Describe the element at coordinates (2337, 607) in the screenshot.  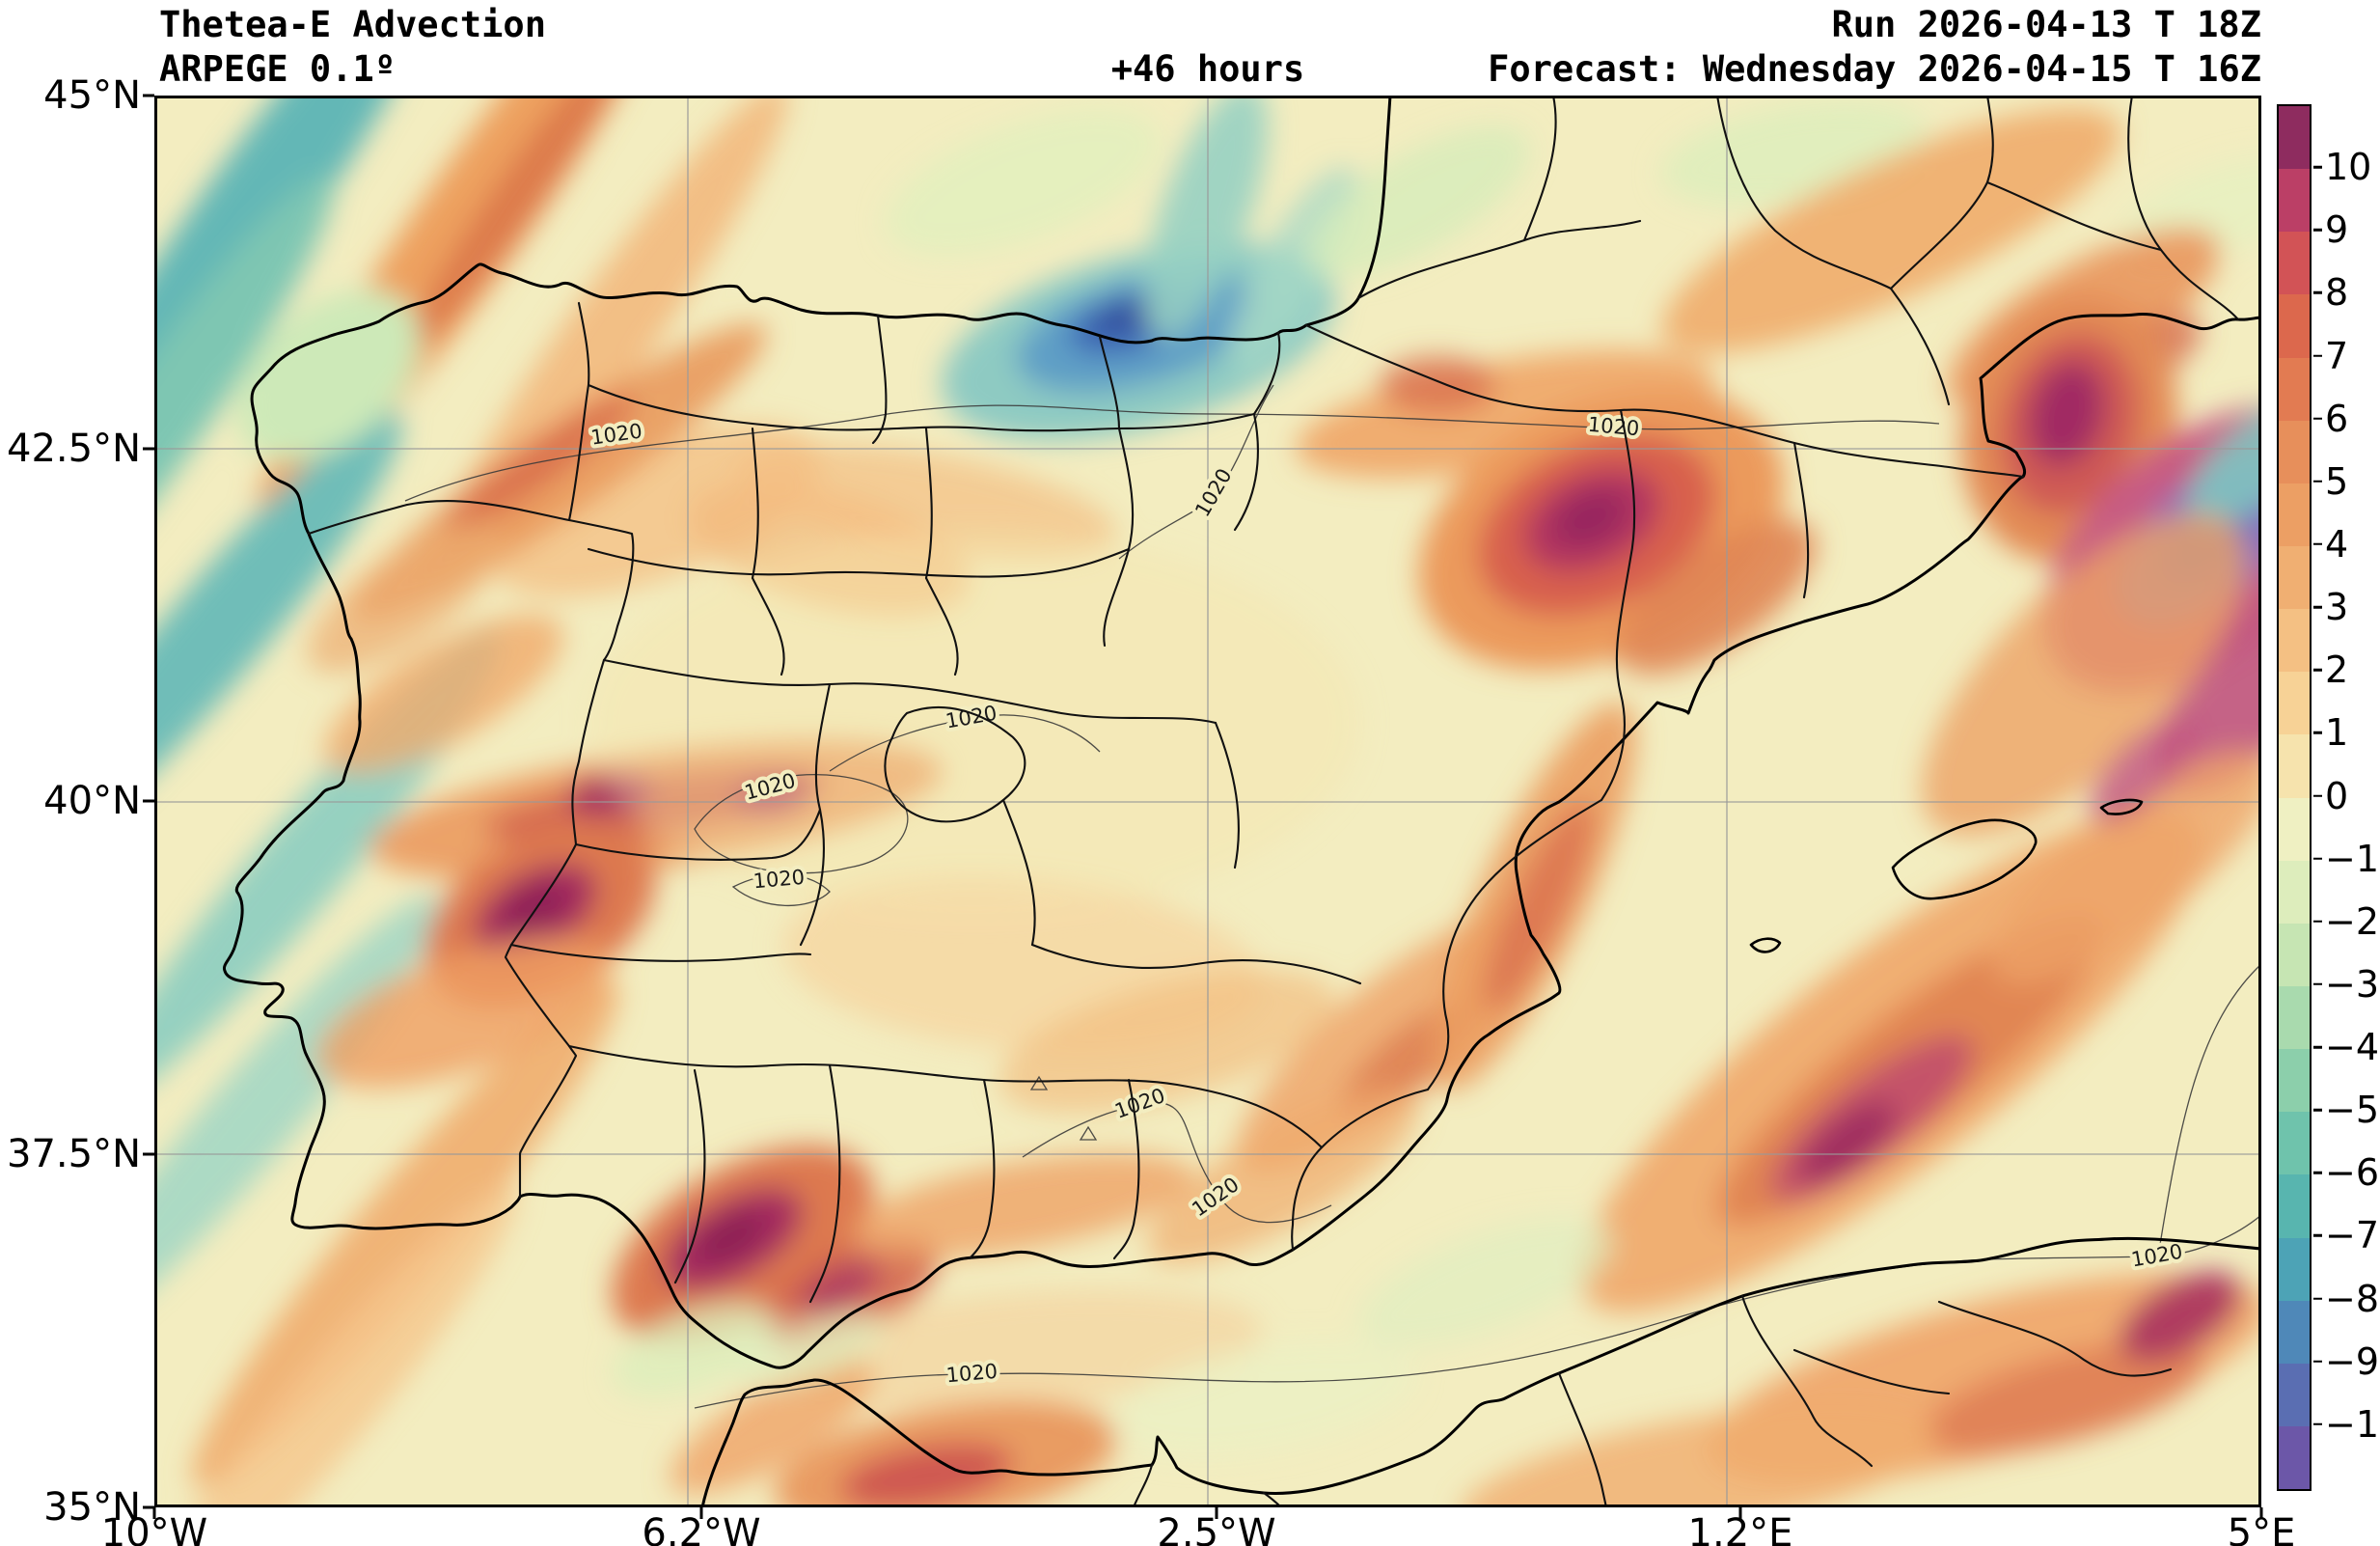
I see `colorbar-tick-label: 3` at that location.